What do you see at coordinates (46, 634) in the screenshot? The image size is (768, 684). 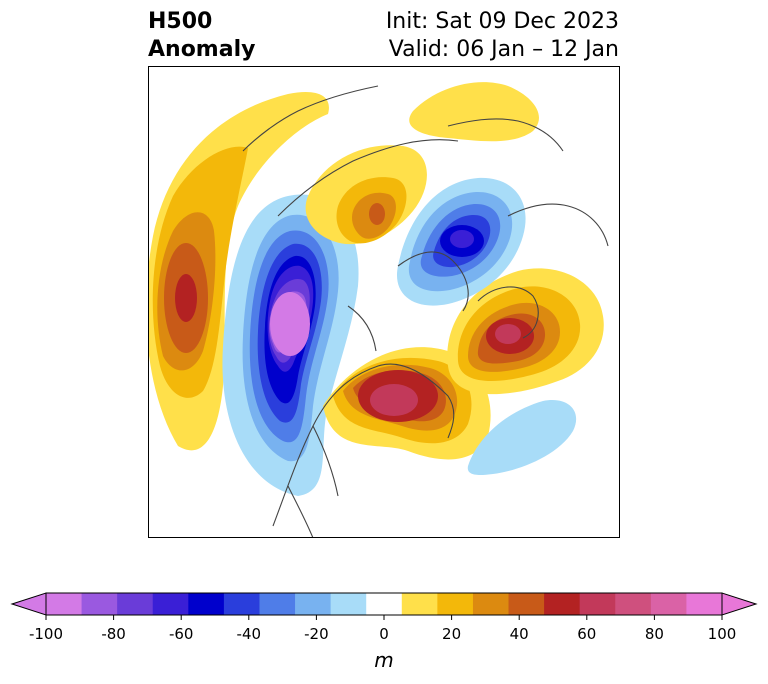 I see `colorbar-tick-label: -100` at bounding box center [46, 634].